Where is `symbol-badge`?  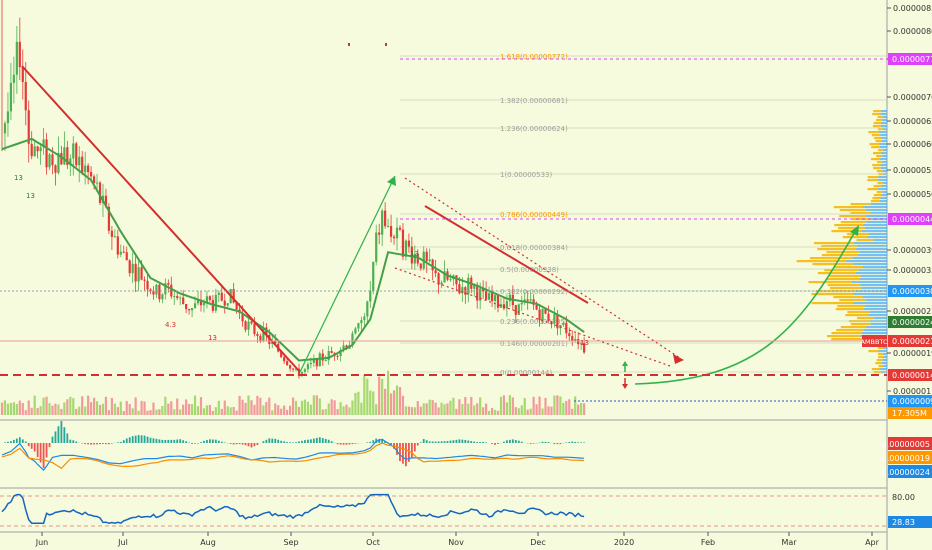
symbol-badge is located at coordinates (874, 341).